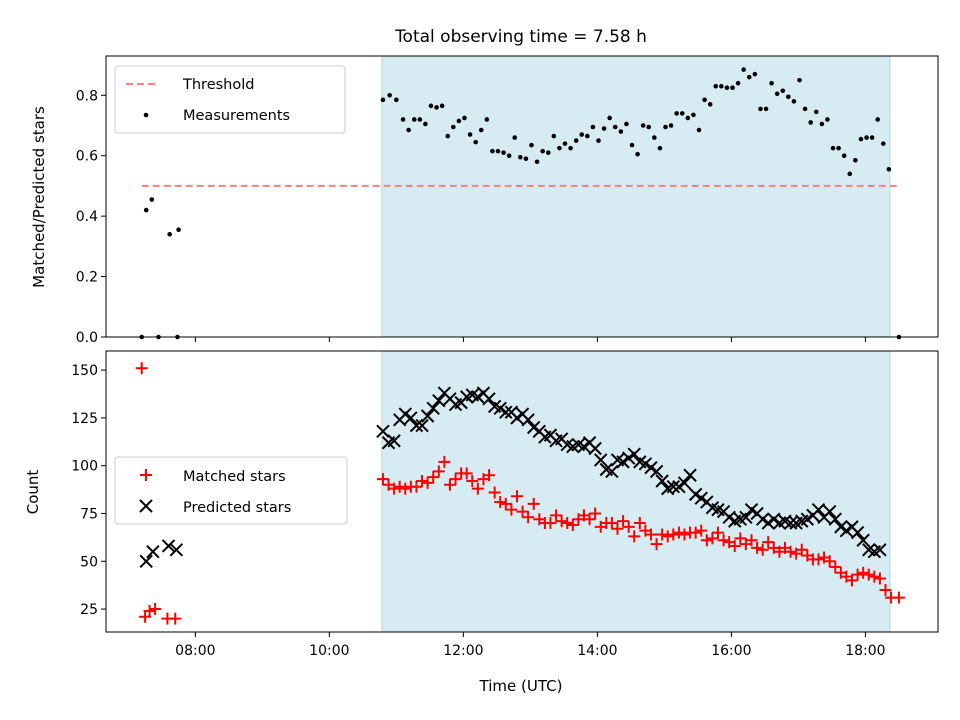 Image resolution: width=960 pixels, height=720 pixels. What do you see at coordinates (521, 686) in the screenshot?
I see `x-axis-label: Time (UTC)` at bounding box center [521, 686].